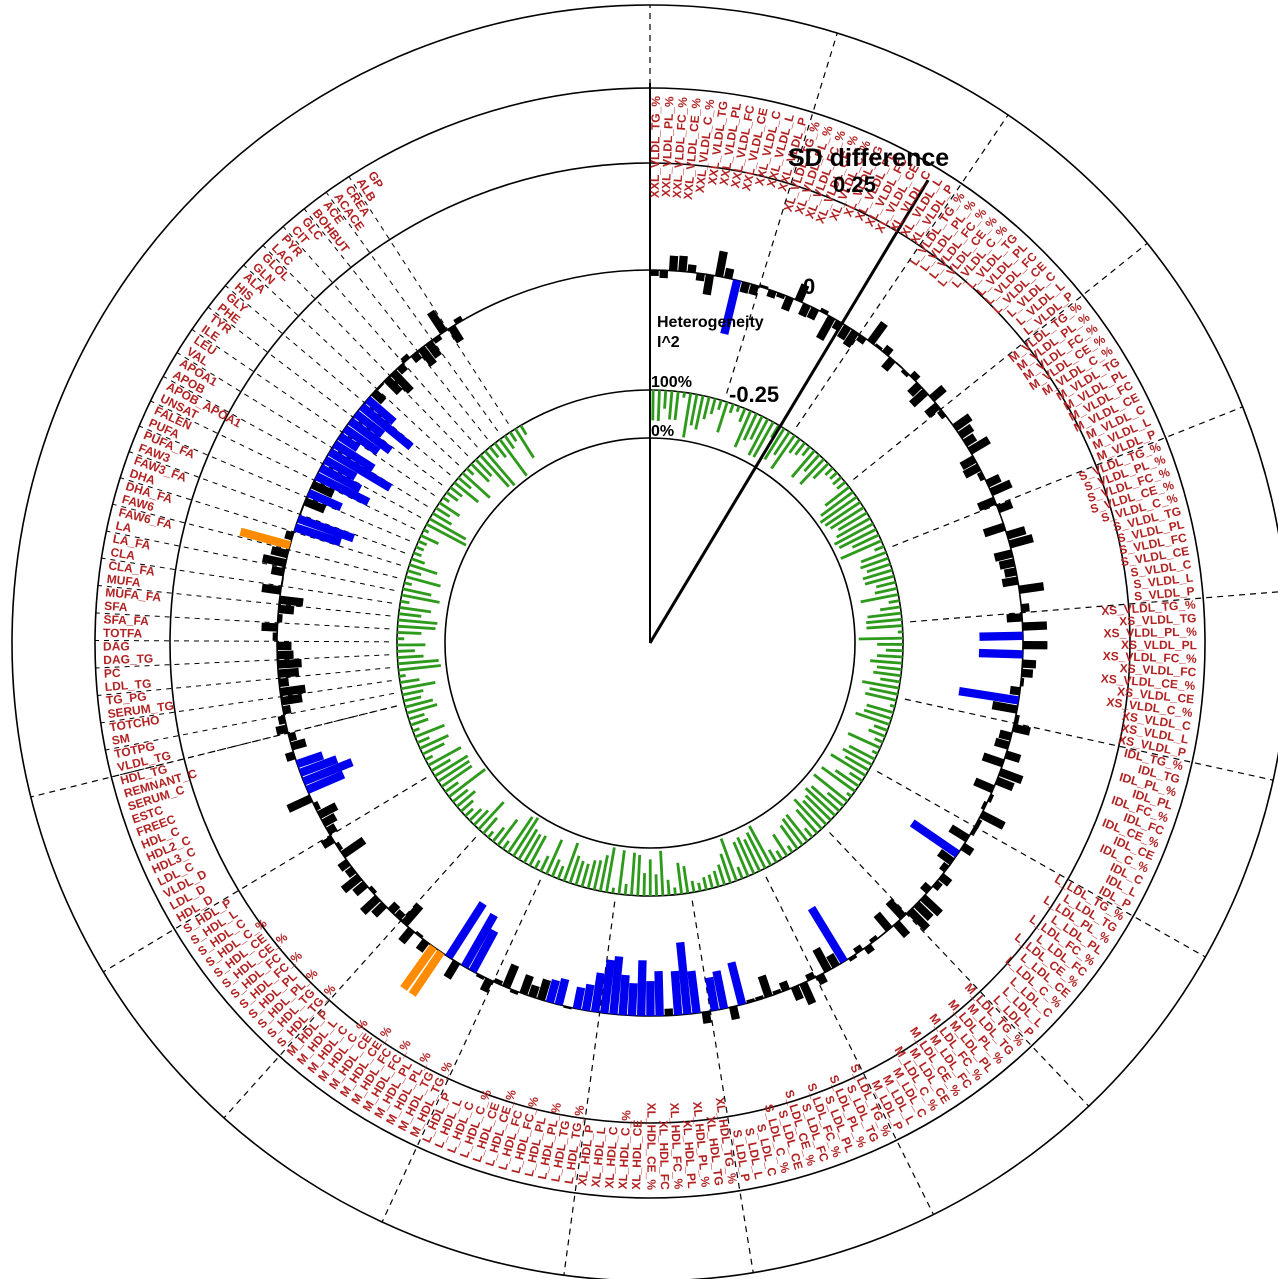  Describe the element at coordinates (122, 554) in the screenshot. I see `metabolite-label: CLA` at that location.